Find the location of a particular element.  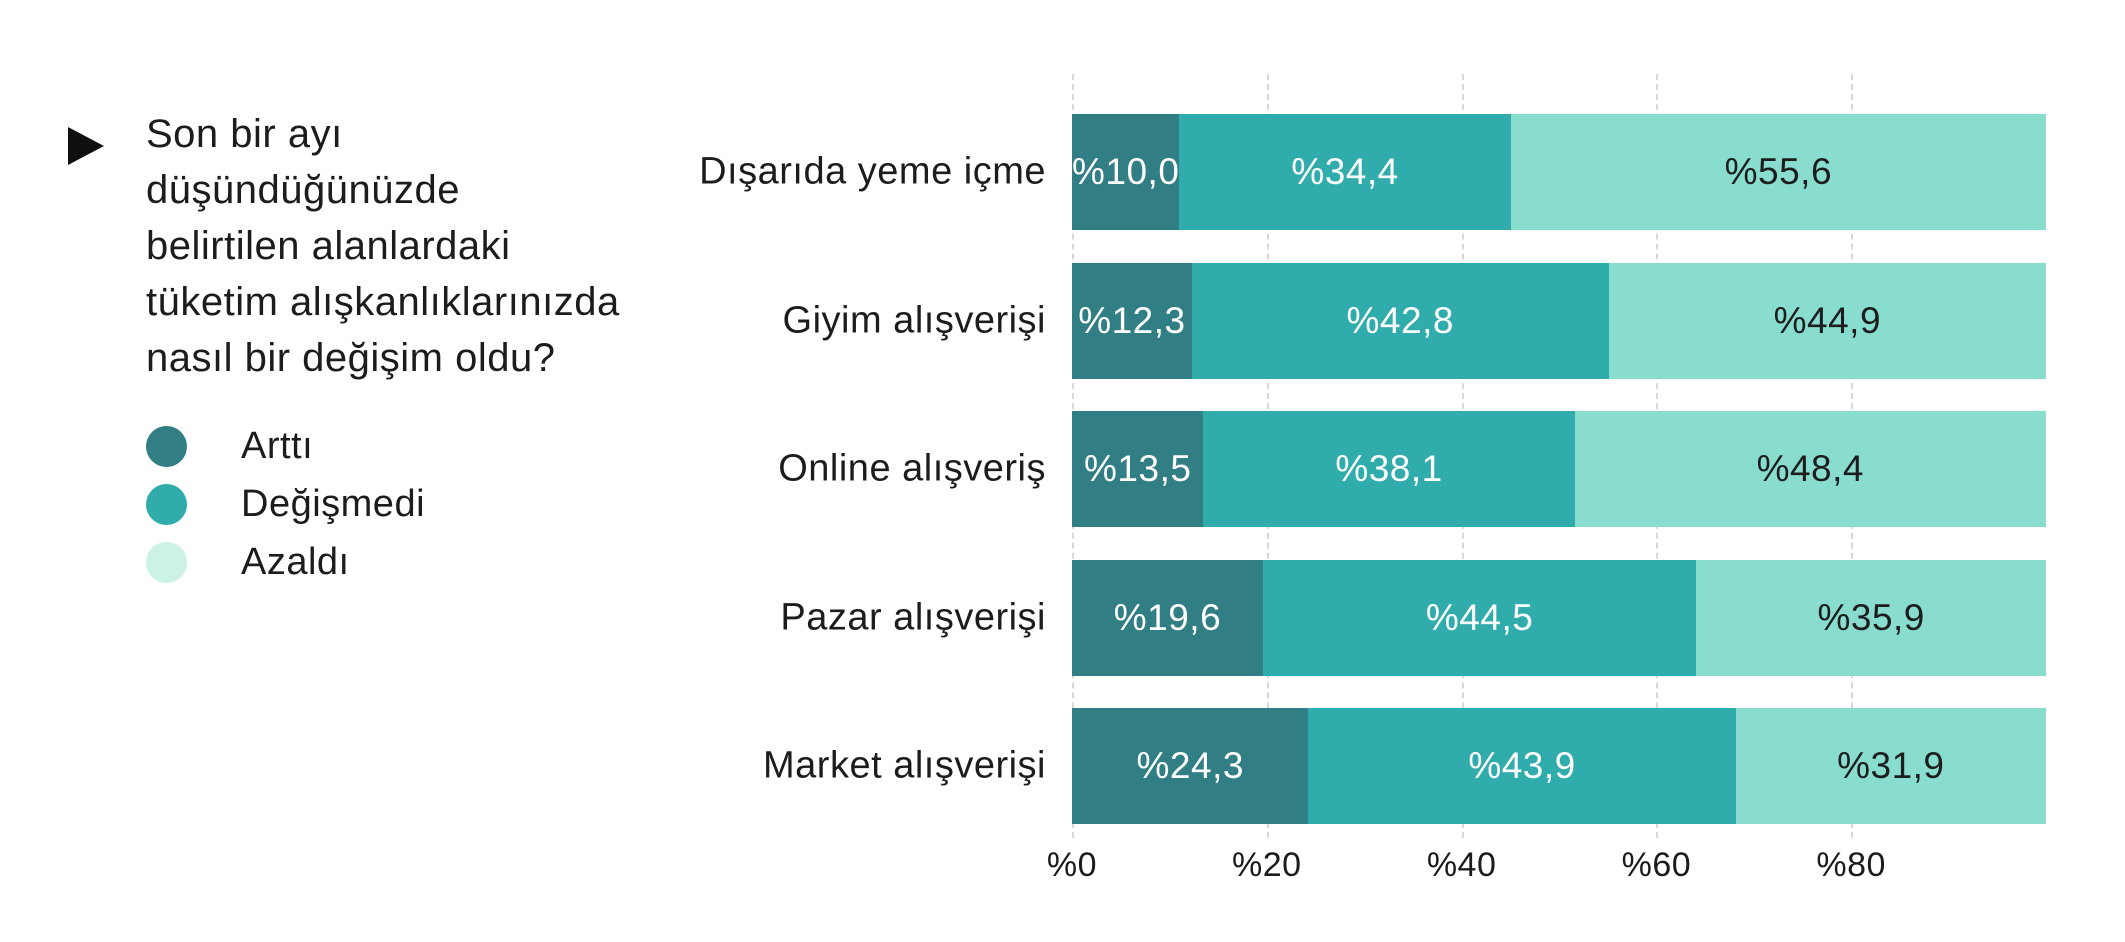

bar-segment-değişmedi: %34,4 is located at coordinates (1345, 172).